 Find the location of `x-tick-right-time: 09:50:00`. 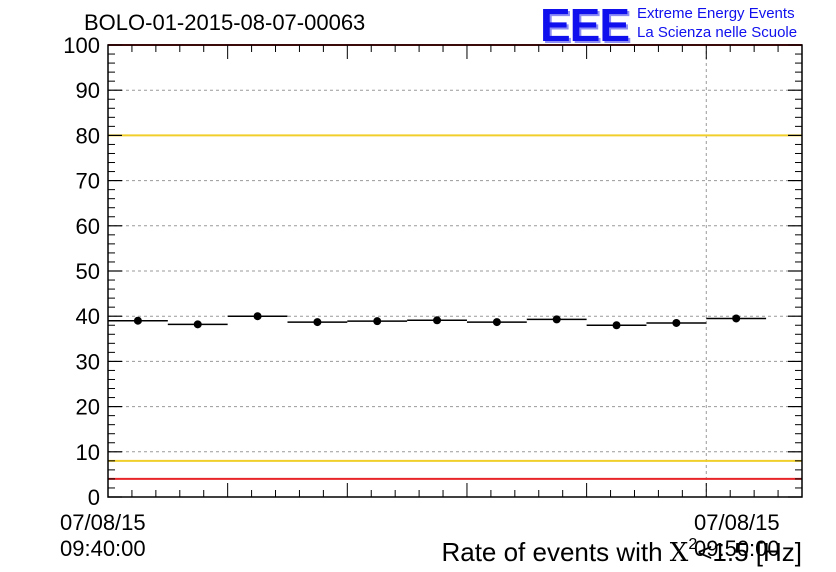

x-tick-right-time: 09:50:00 is located at coordinates (737, 548).